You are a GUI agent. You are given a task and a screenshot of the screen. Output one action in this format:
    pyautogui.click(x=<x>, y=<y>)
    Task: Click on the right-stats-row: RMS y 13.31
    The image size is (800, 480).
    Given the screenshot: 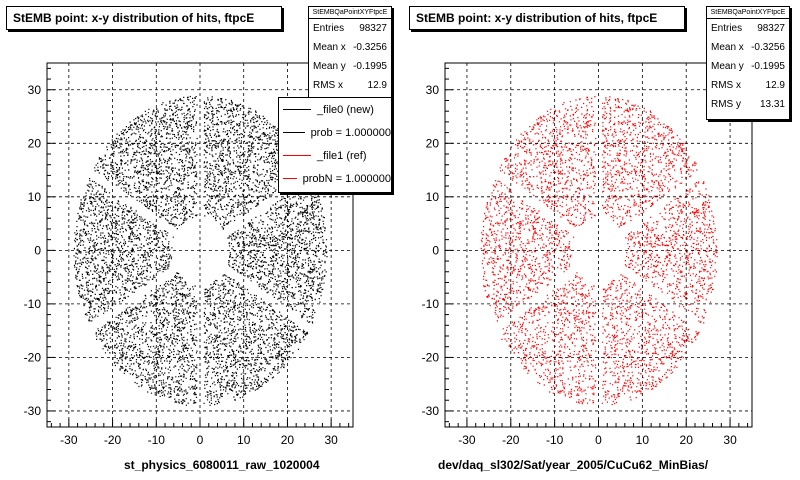 What is the action you would take?
    pyautogui.click(x=748, y=104)
    